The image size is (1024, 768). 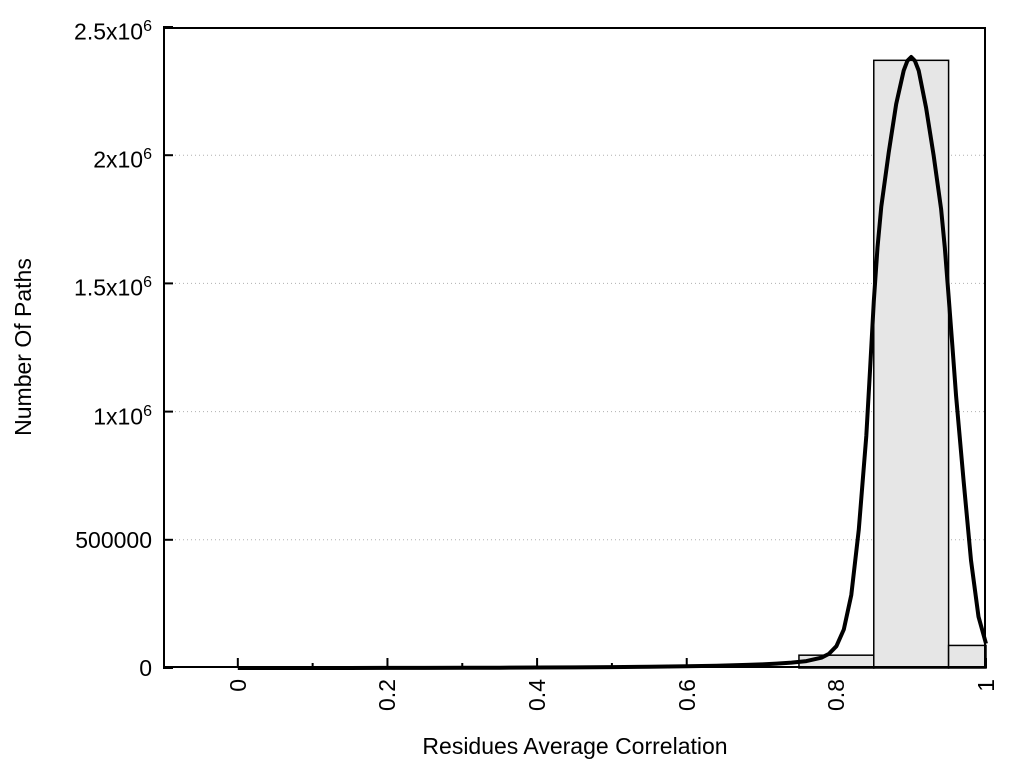 What do you see at coordinates (113, 539) in the screenshot?
I see `y-tick-label: 500000` at bounding box center [113, 539].